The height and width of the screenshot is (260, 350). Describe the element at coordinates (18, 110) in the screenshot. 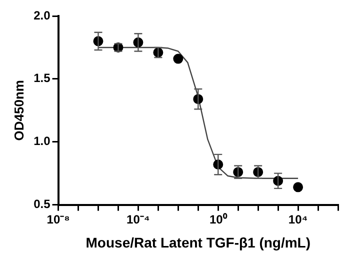

I see `y-axis-title: OD450nm` at that location.